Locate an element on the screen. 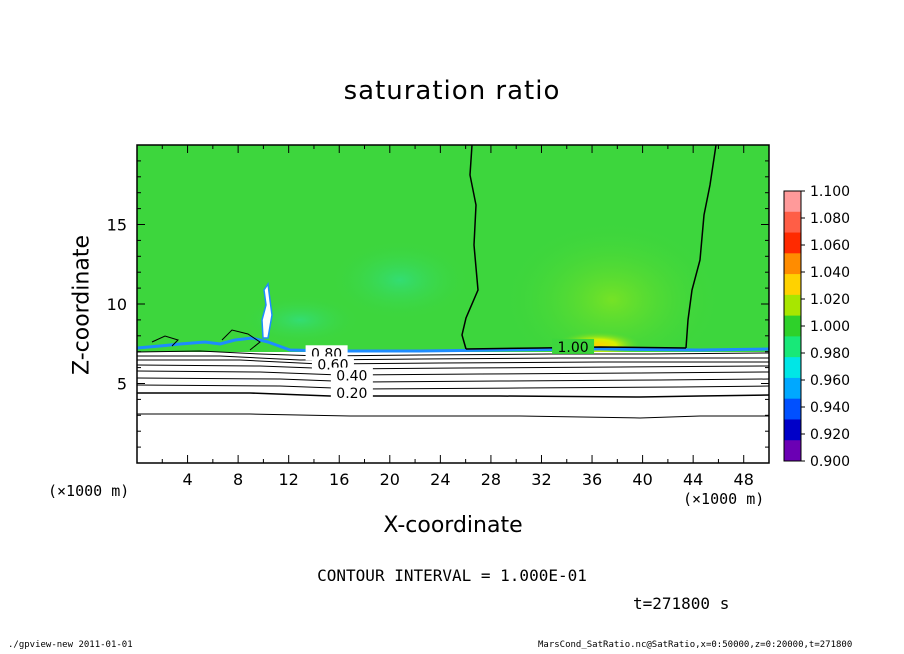 The image size is (904, 654). x-tick-label: 24 is located at coordinates (440, 479).